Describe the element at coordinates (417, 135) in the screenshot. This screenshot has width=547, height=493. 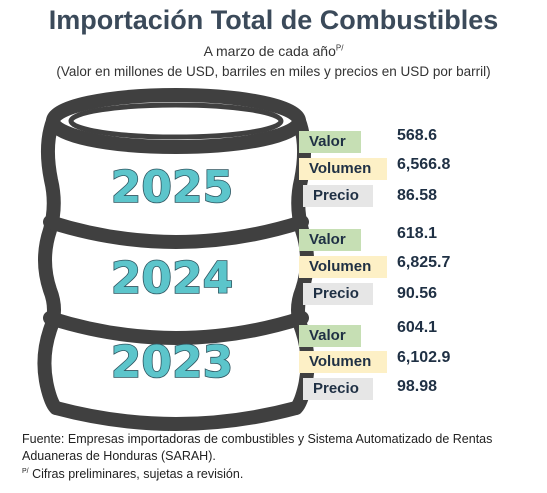
I see `value-valor-2025: 568.6` at that location.